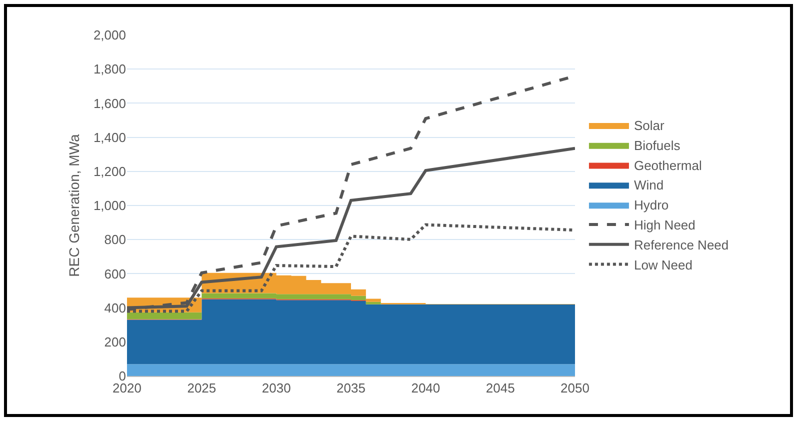 This screenshot has width=797, height=421. What do you see at coordinates (115, 342) in the screenshot?
I see `y-tick-label: 200` at bounding box center [115, 342].